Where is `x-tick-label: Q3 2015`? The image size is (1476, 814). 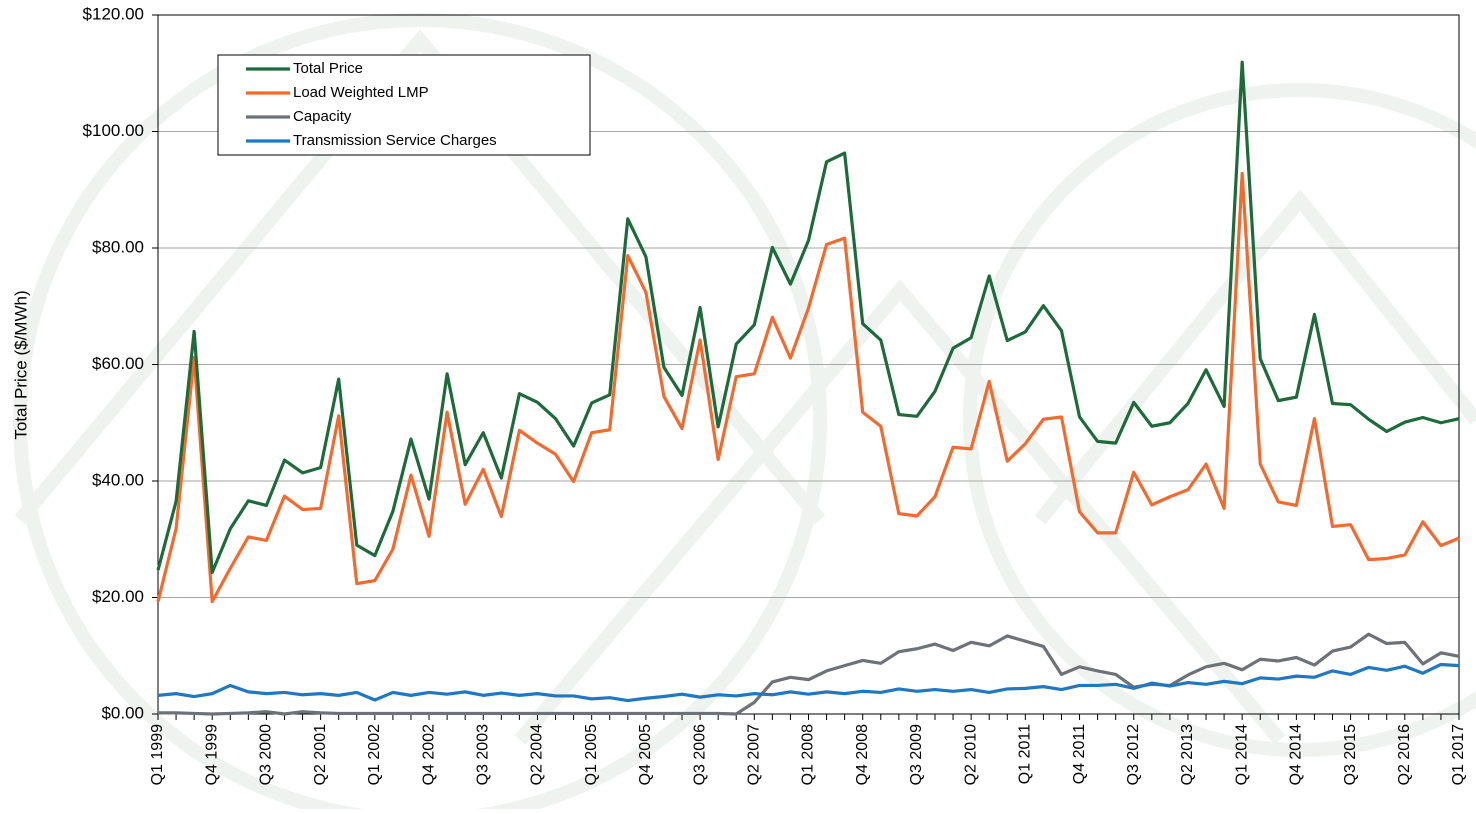 x-tick-label: Q3 2015 is located at coordinates (1350, 754).